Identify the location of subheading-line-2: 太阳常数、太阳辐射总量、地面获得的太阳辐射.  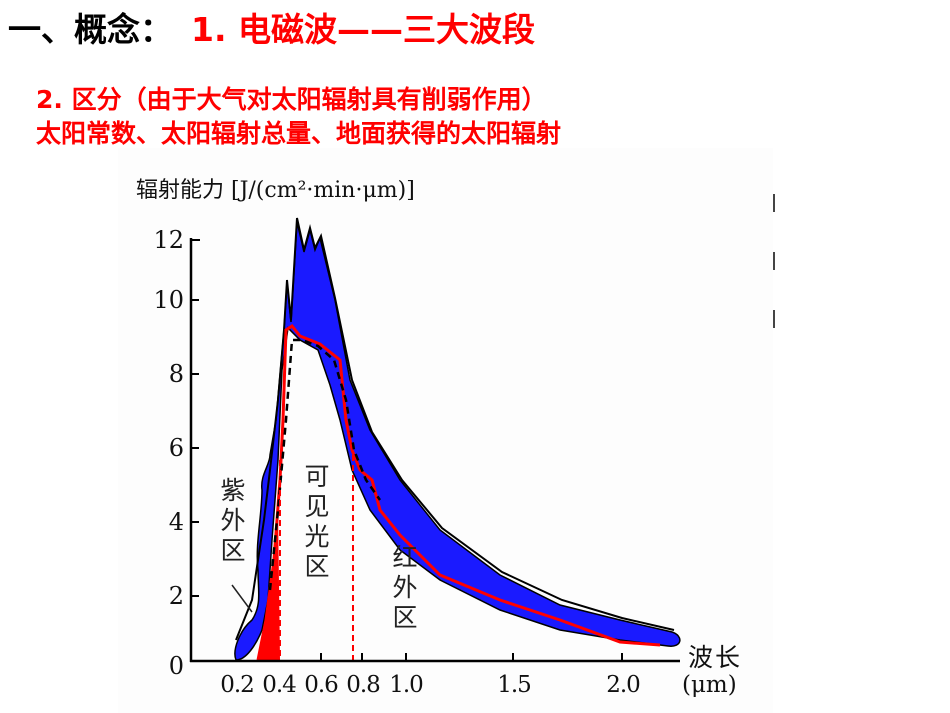
(299, 133).